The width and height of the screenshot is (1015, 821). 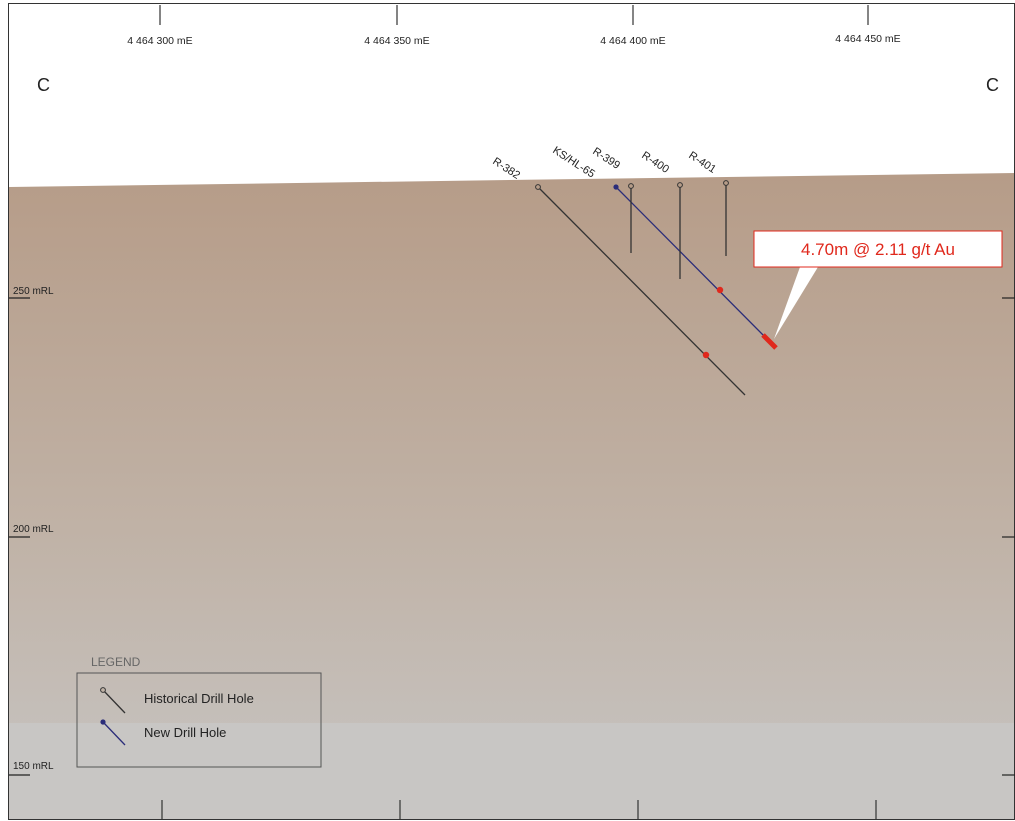 I want to click on easting-label-4: 4 464 450 mE, so click(x=867, y=39).